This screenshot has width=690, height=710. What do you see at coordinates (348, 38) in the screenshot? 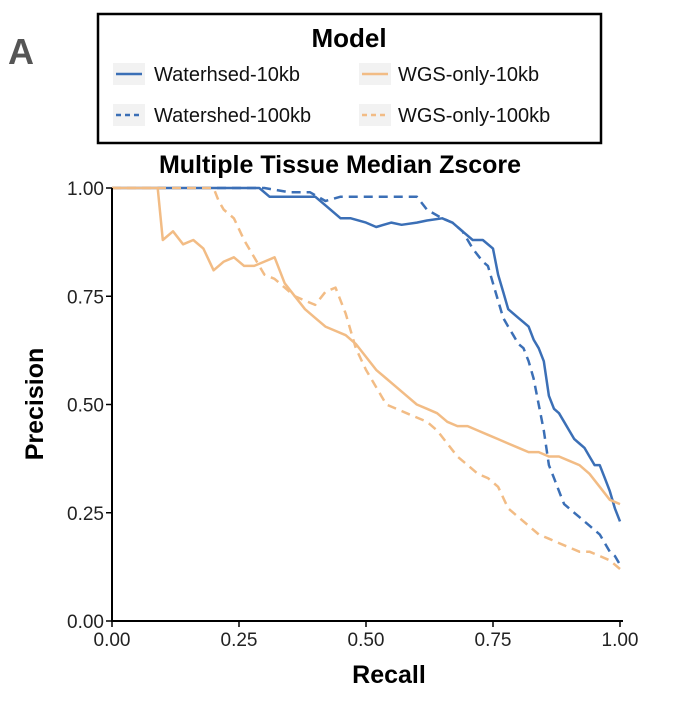
I see `legend-title: Model` at bounding box center [348, 38].